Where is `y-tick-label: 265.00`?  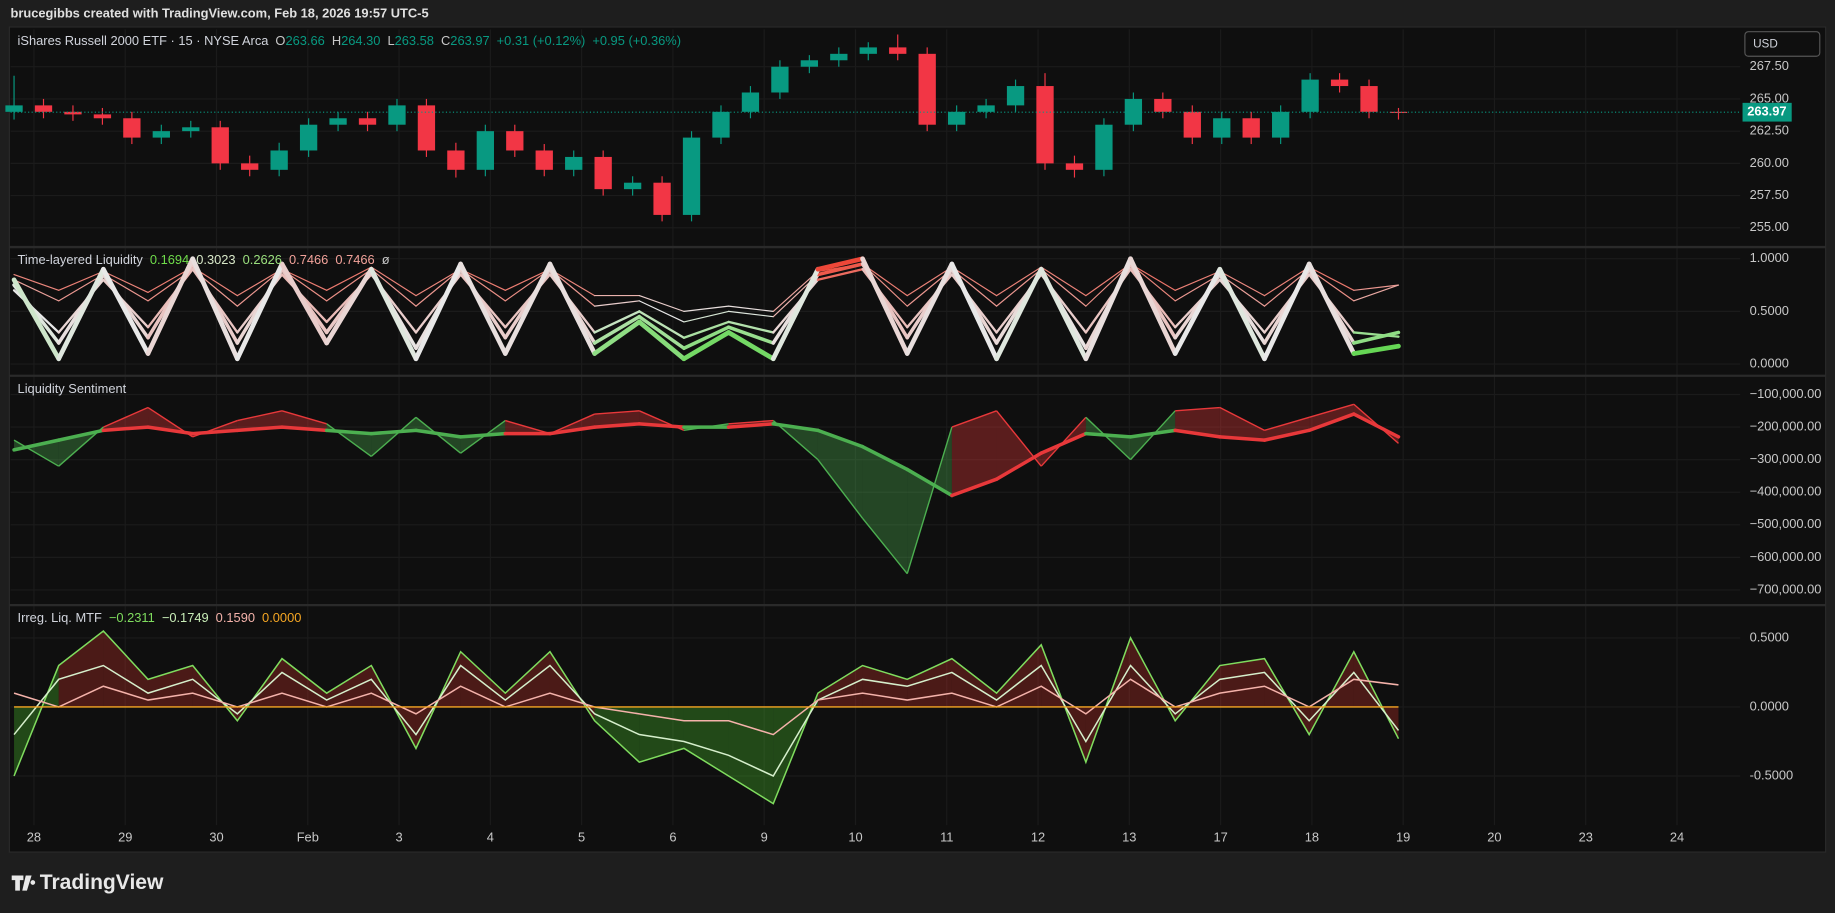
y-tick-label: 265.00 is located at coordinates (1769, 97).